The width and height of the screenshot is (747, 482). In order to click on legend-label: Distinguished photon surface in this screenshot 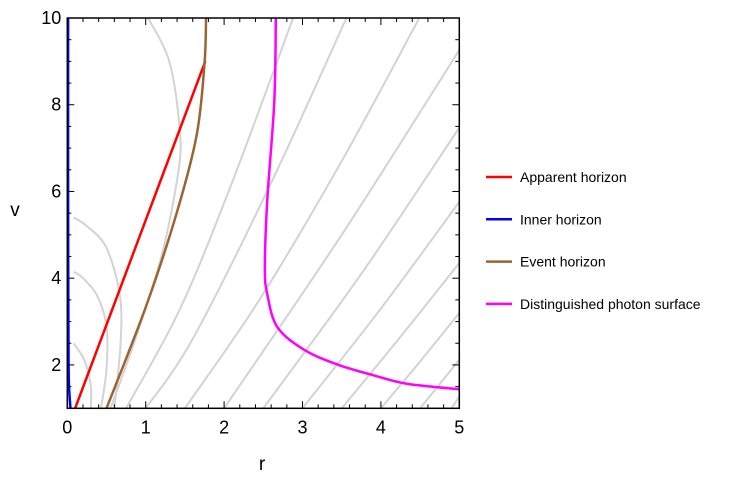, I will do `click(610, 304)`.